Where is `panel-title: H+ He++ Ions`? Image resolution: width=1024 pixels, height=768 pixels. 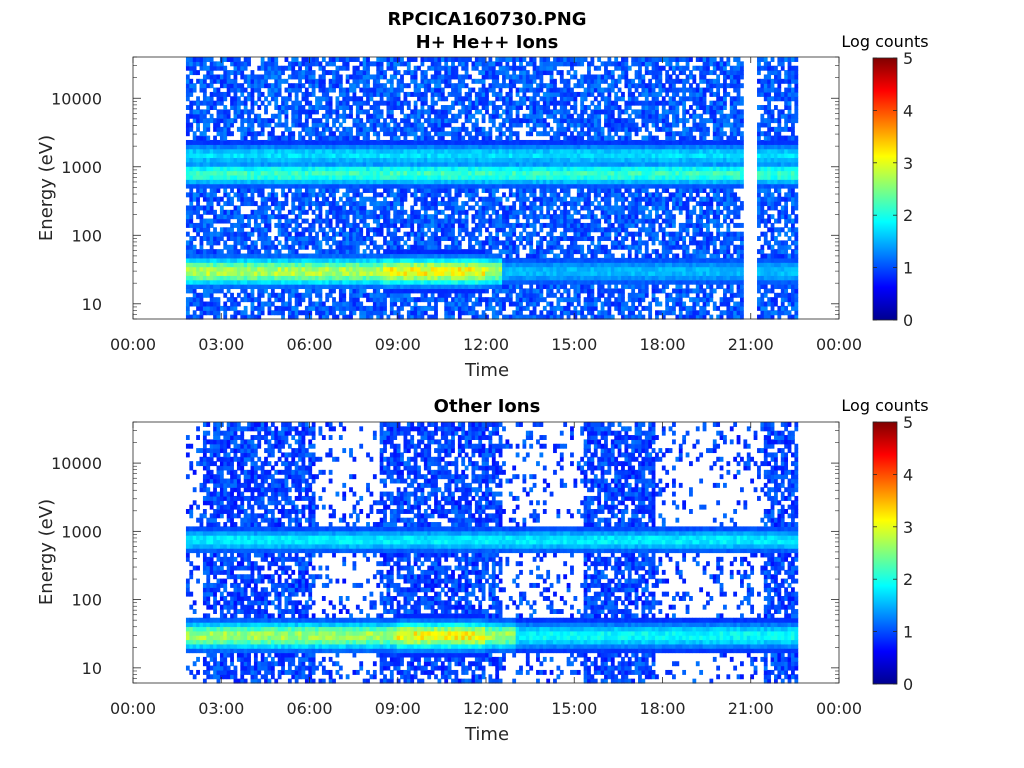 panel-title: H+ He++ Ions is located at coordinates (487, 42).